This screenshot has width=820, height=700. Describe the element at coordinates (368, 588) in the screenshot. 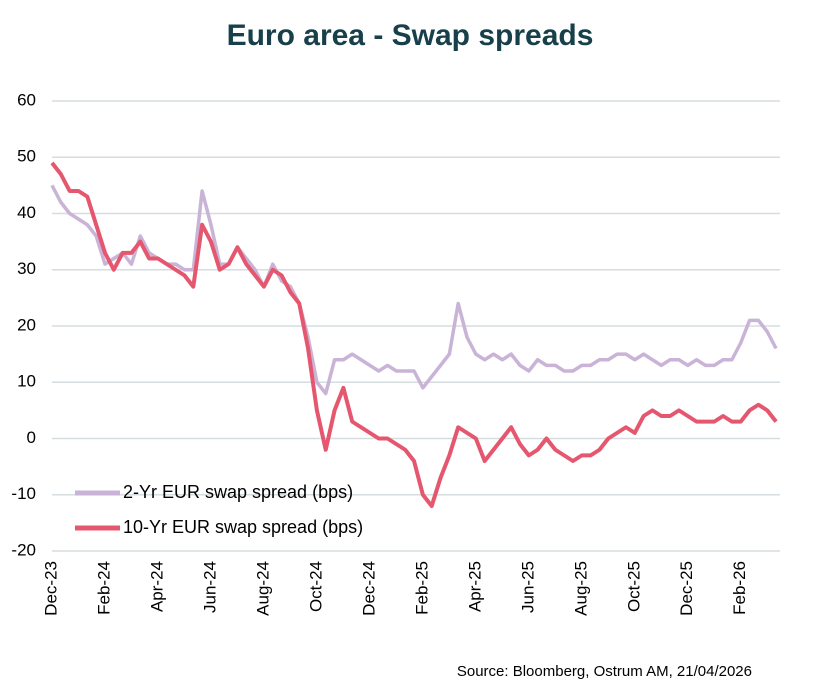

I see `x-tick-label: Dec-24` at that location.